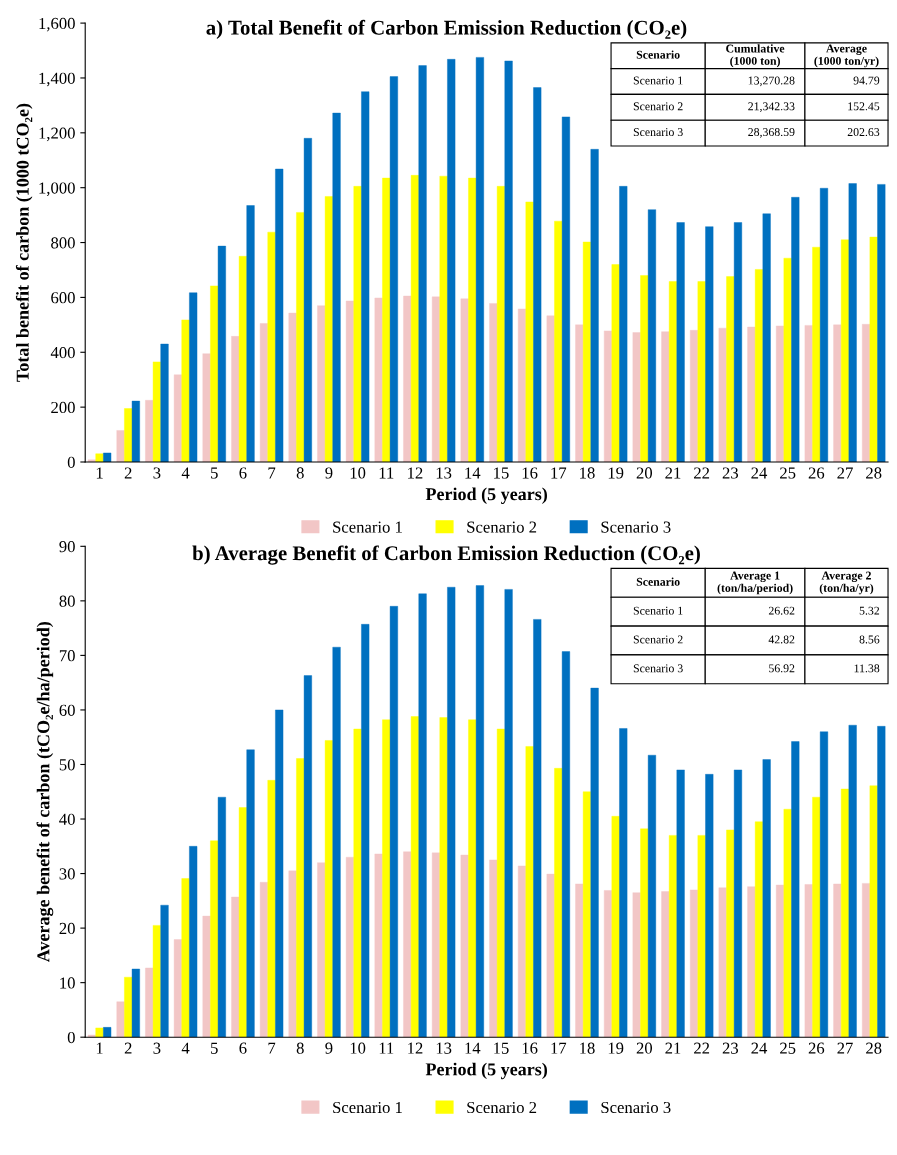 The width and height of the screenshot is (897, 1155). I want to click on x-tick-label: 21, so click(673, 473).